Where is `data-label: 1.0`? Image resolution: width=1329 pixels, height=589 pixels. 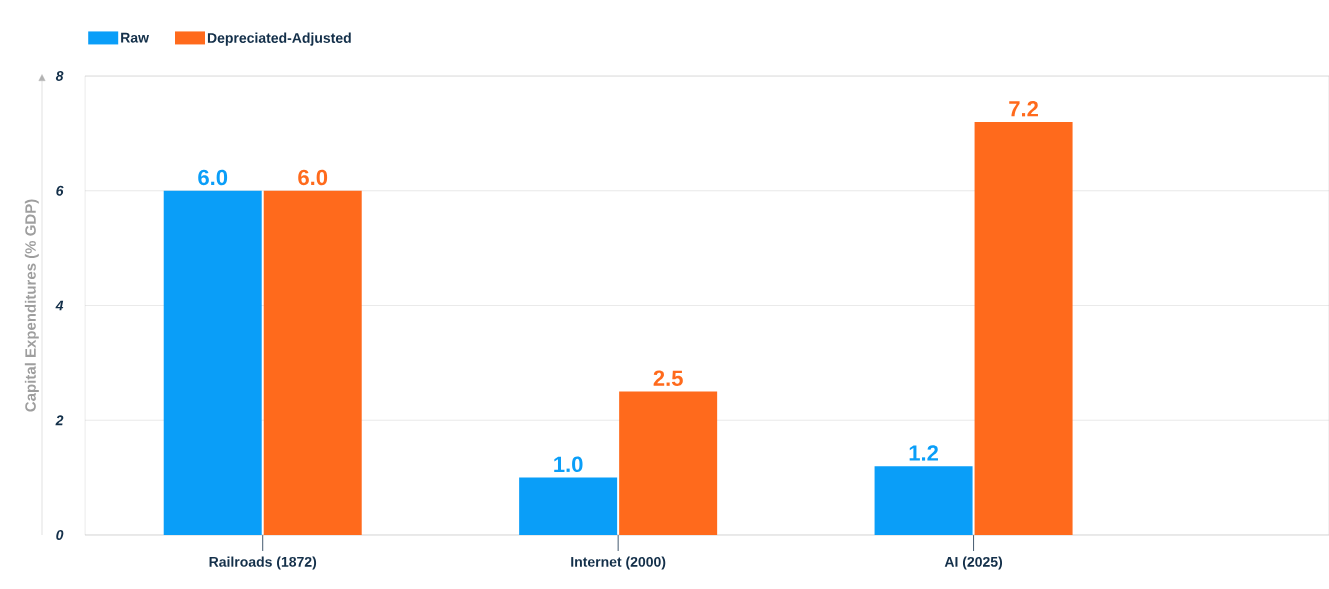 data-label: 1.0 is located at coordinates (568, 464).